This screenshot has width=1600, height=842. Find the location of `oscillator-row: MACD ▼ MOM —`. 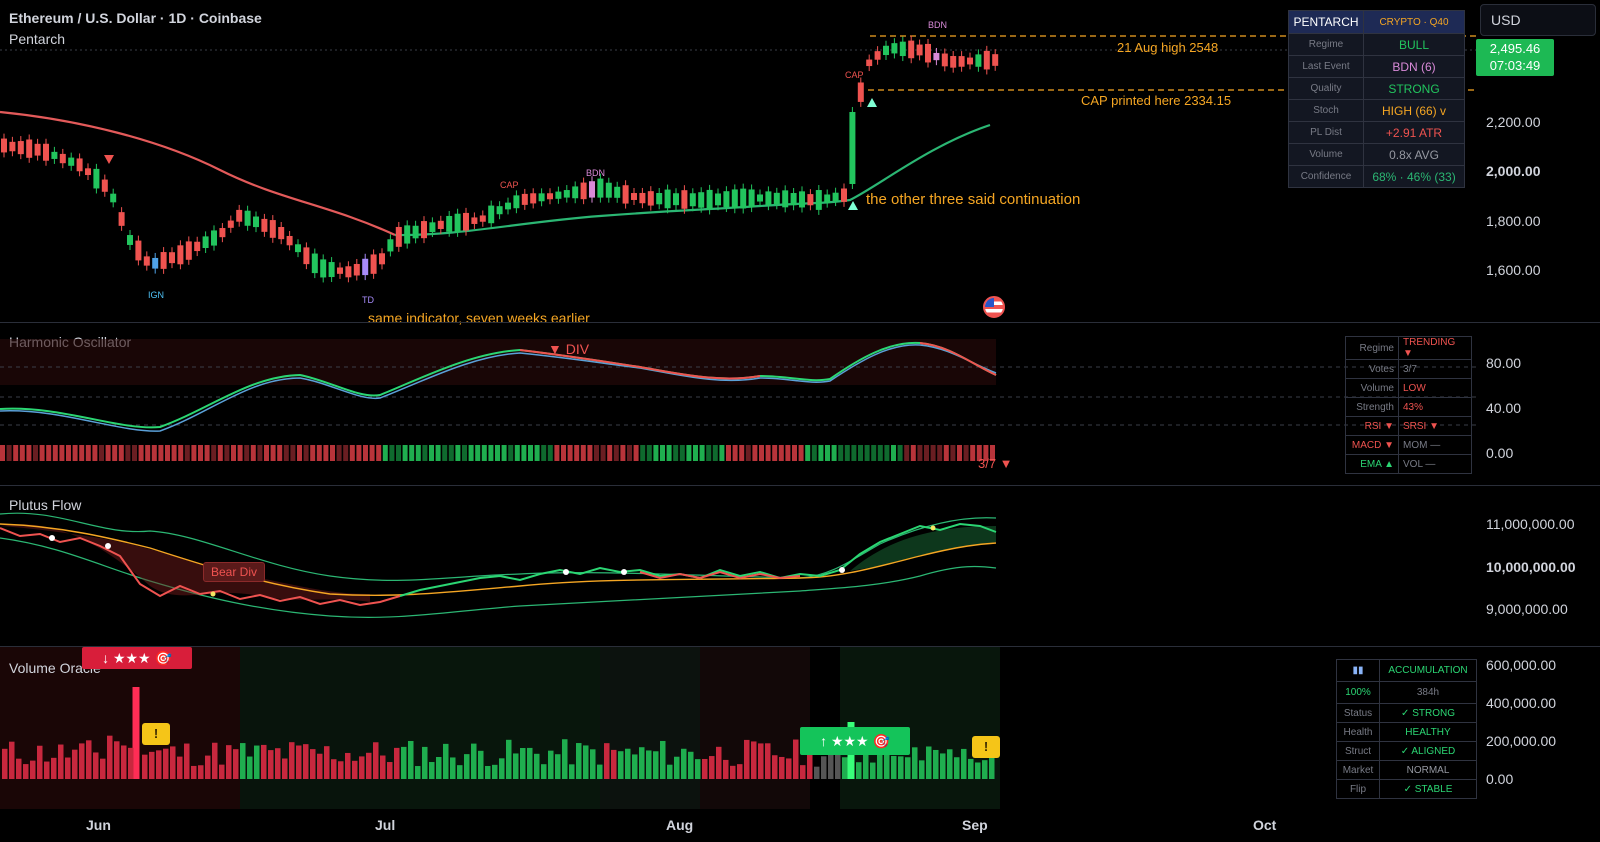

oscillator-row: MACD ▼ MOM — is located at coordinates (1408, 445).